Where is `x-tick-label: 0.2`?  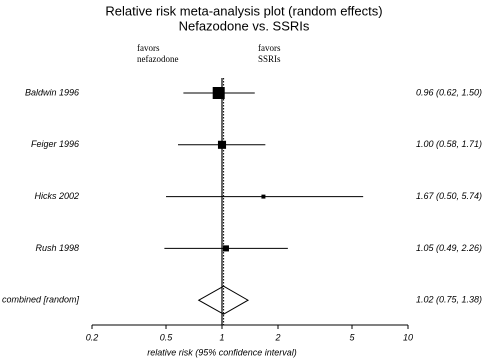 x-tick-label: 0.2 is located at coordinates (92, 337).